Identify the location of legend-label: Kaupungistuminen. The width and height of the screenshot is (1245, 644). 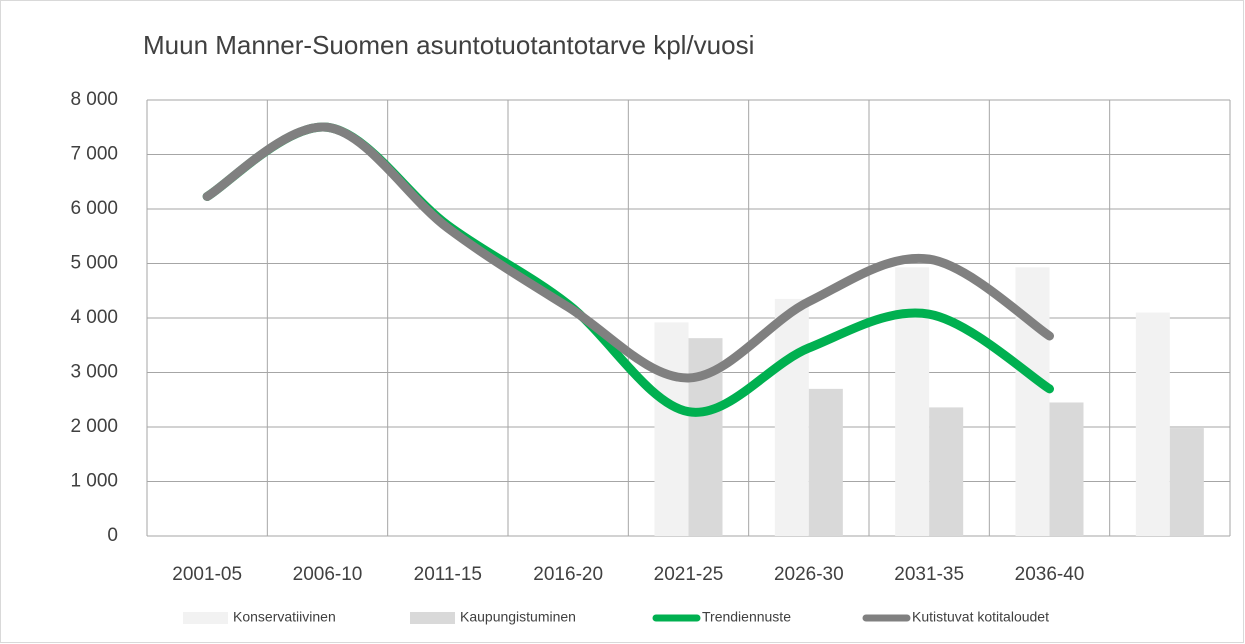
(518, 617).